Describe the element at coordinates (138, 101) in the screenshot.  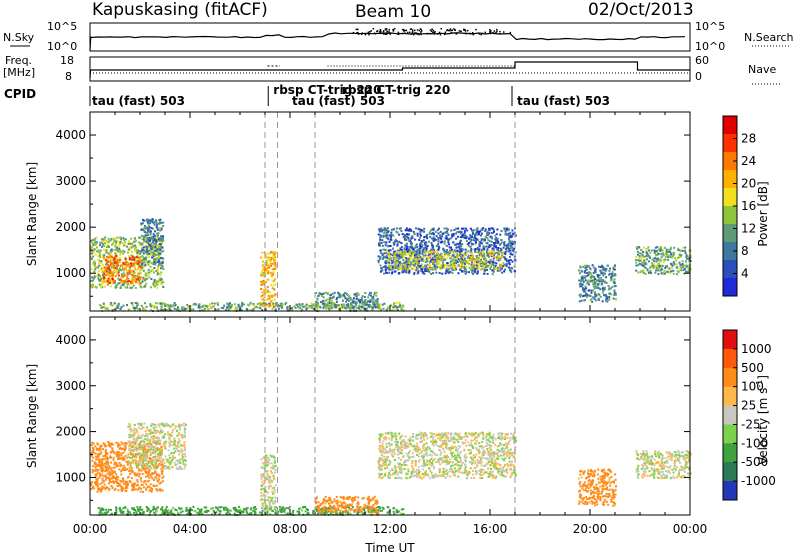
I see `cpid-segment-label: tau (fast) 503` at that location.